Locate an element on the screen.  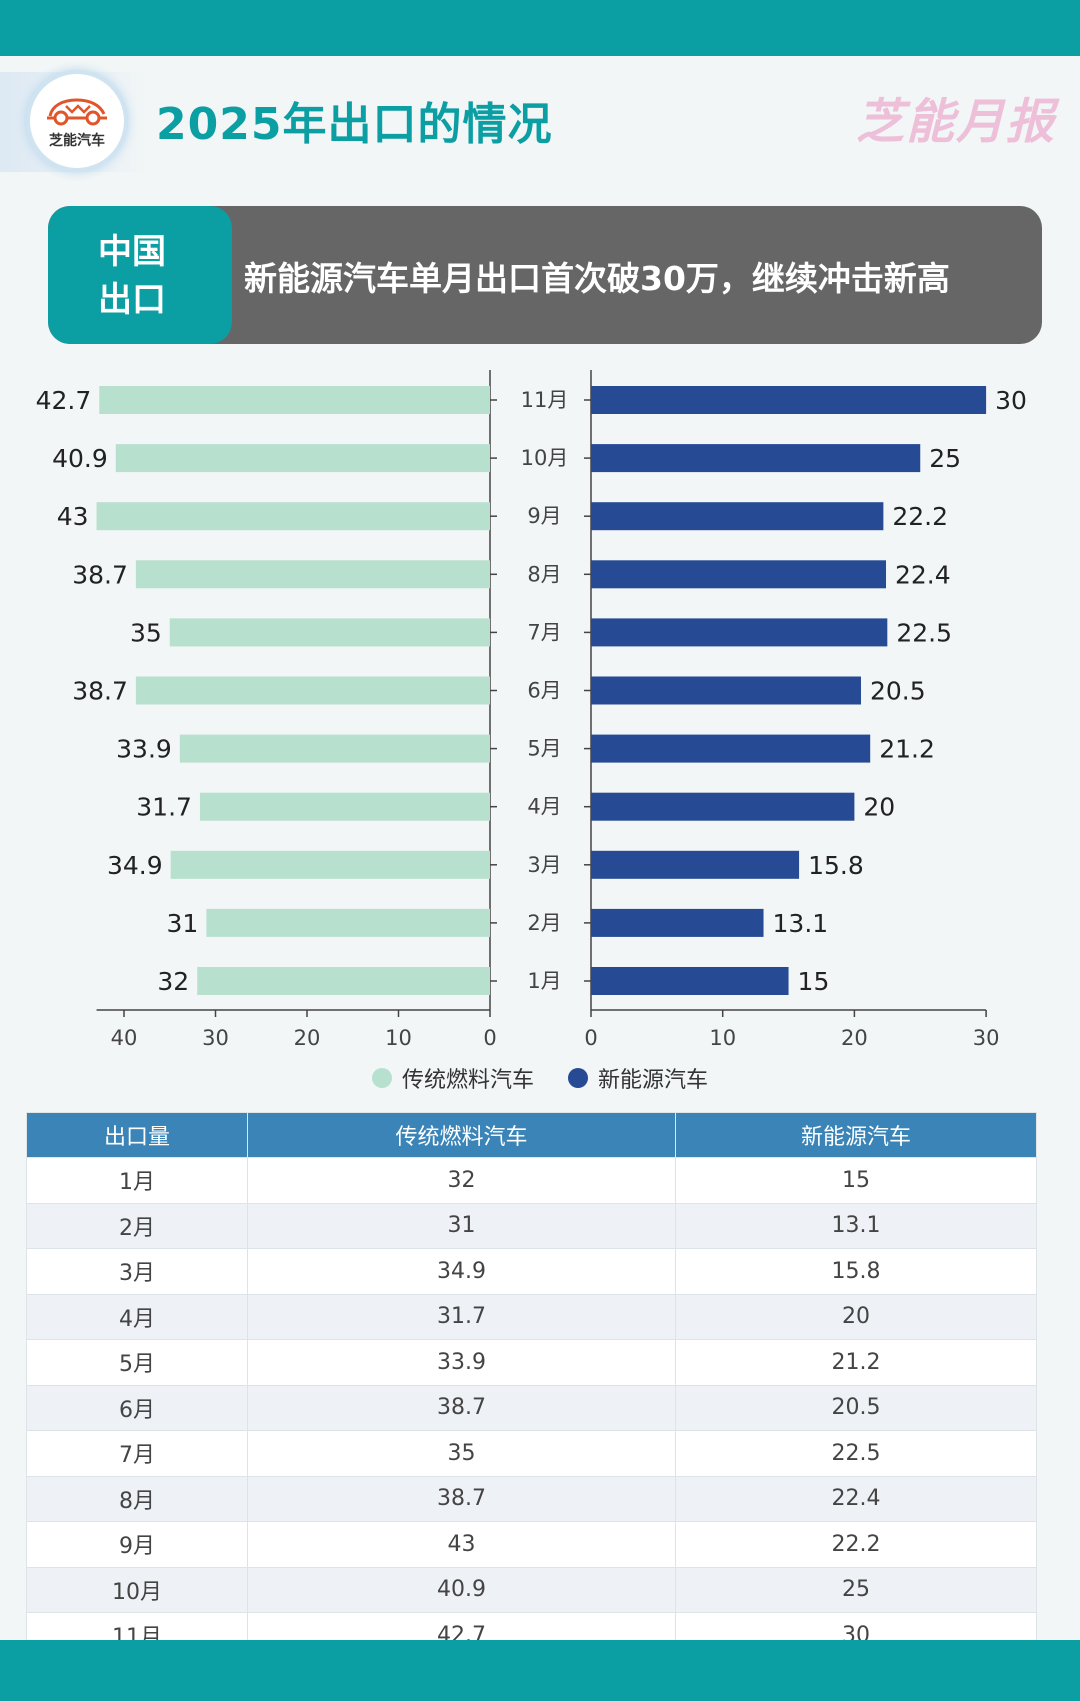
table-row: 4月 31.7 20 is located at coordinates (531, 1316).